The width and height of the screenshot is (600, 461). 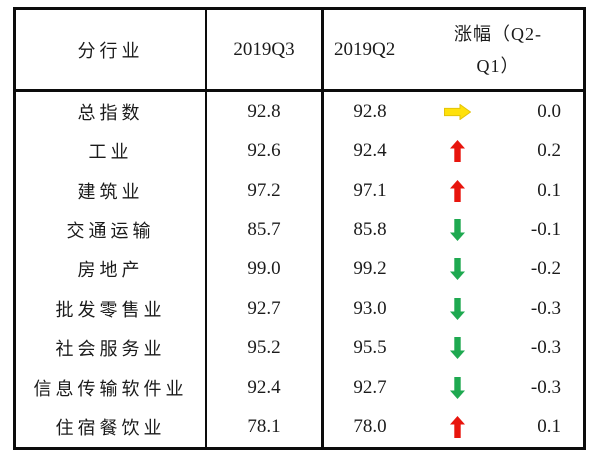 I want to click on q2-value: 85.8, so click(x=370, y=230).